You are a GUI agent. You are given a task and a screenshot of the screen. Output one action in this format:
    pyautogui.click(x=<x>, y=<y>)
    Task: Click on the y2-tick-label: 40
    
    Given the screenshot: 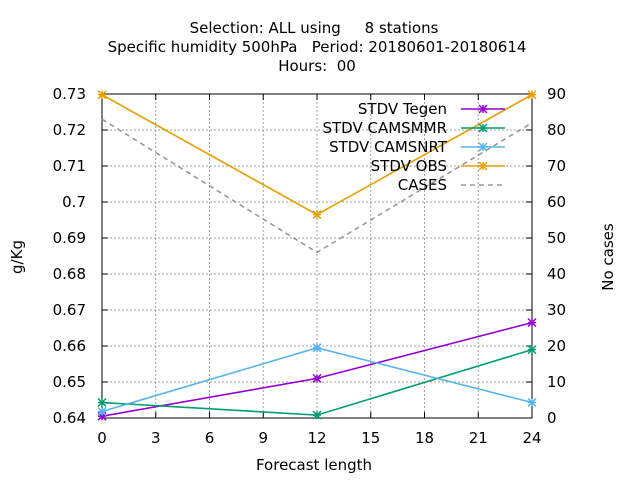 What is the action you would take?
    pyautogui.click(x=556, y=274)
    